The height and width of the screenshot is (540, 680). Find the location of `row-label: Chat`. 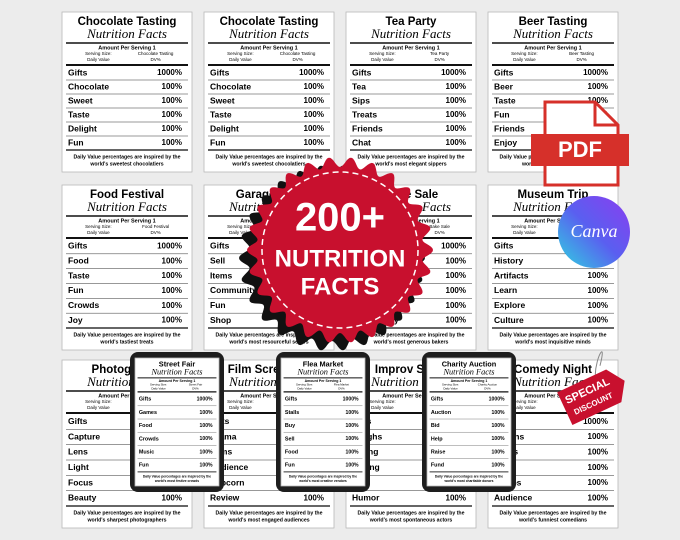

row-label: Chat is located at coordinates (361, 142).